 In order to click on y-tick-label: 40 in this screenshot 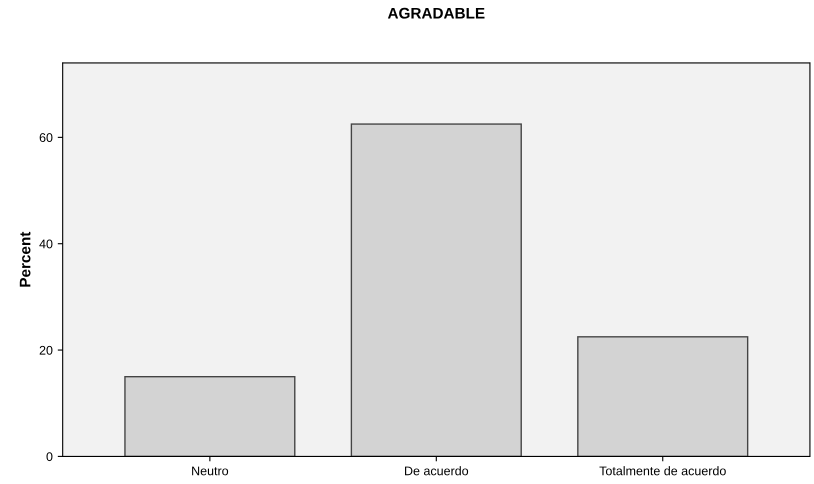, I will do `click(45, 244)`.